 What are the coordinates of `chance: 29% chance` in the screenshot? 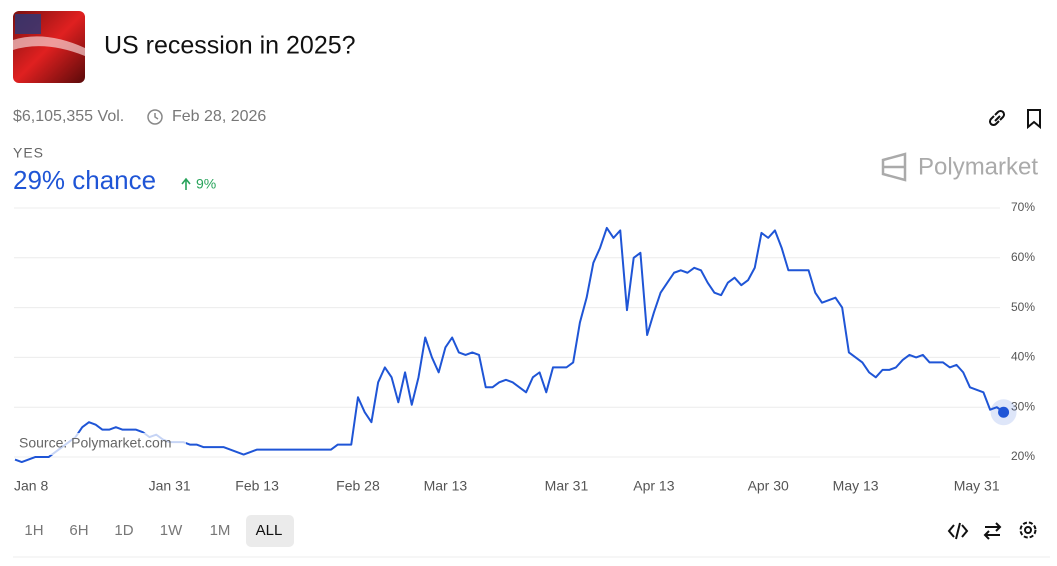 It's located at (84, 180).